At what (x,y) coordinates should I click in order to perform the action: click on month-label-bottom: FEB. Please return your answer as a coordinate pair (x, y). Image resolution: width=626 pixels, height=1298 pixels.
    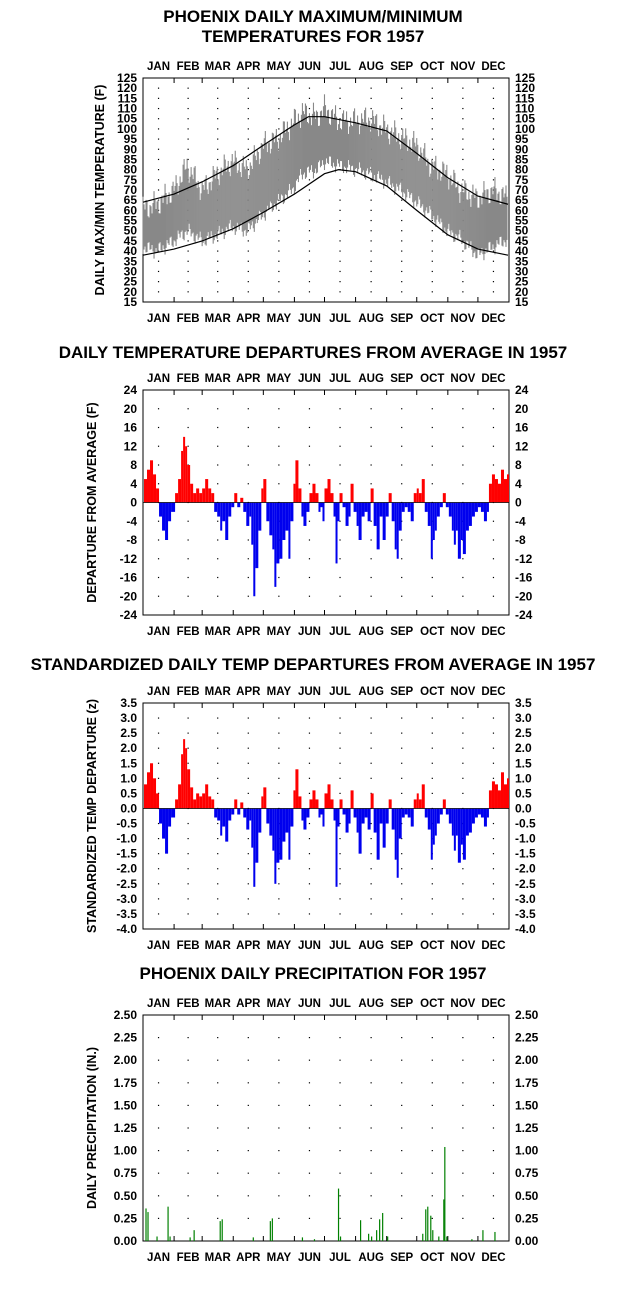
    Looking at the image, I should click on (188, 632).